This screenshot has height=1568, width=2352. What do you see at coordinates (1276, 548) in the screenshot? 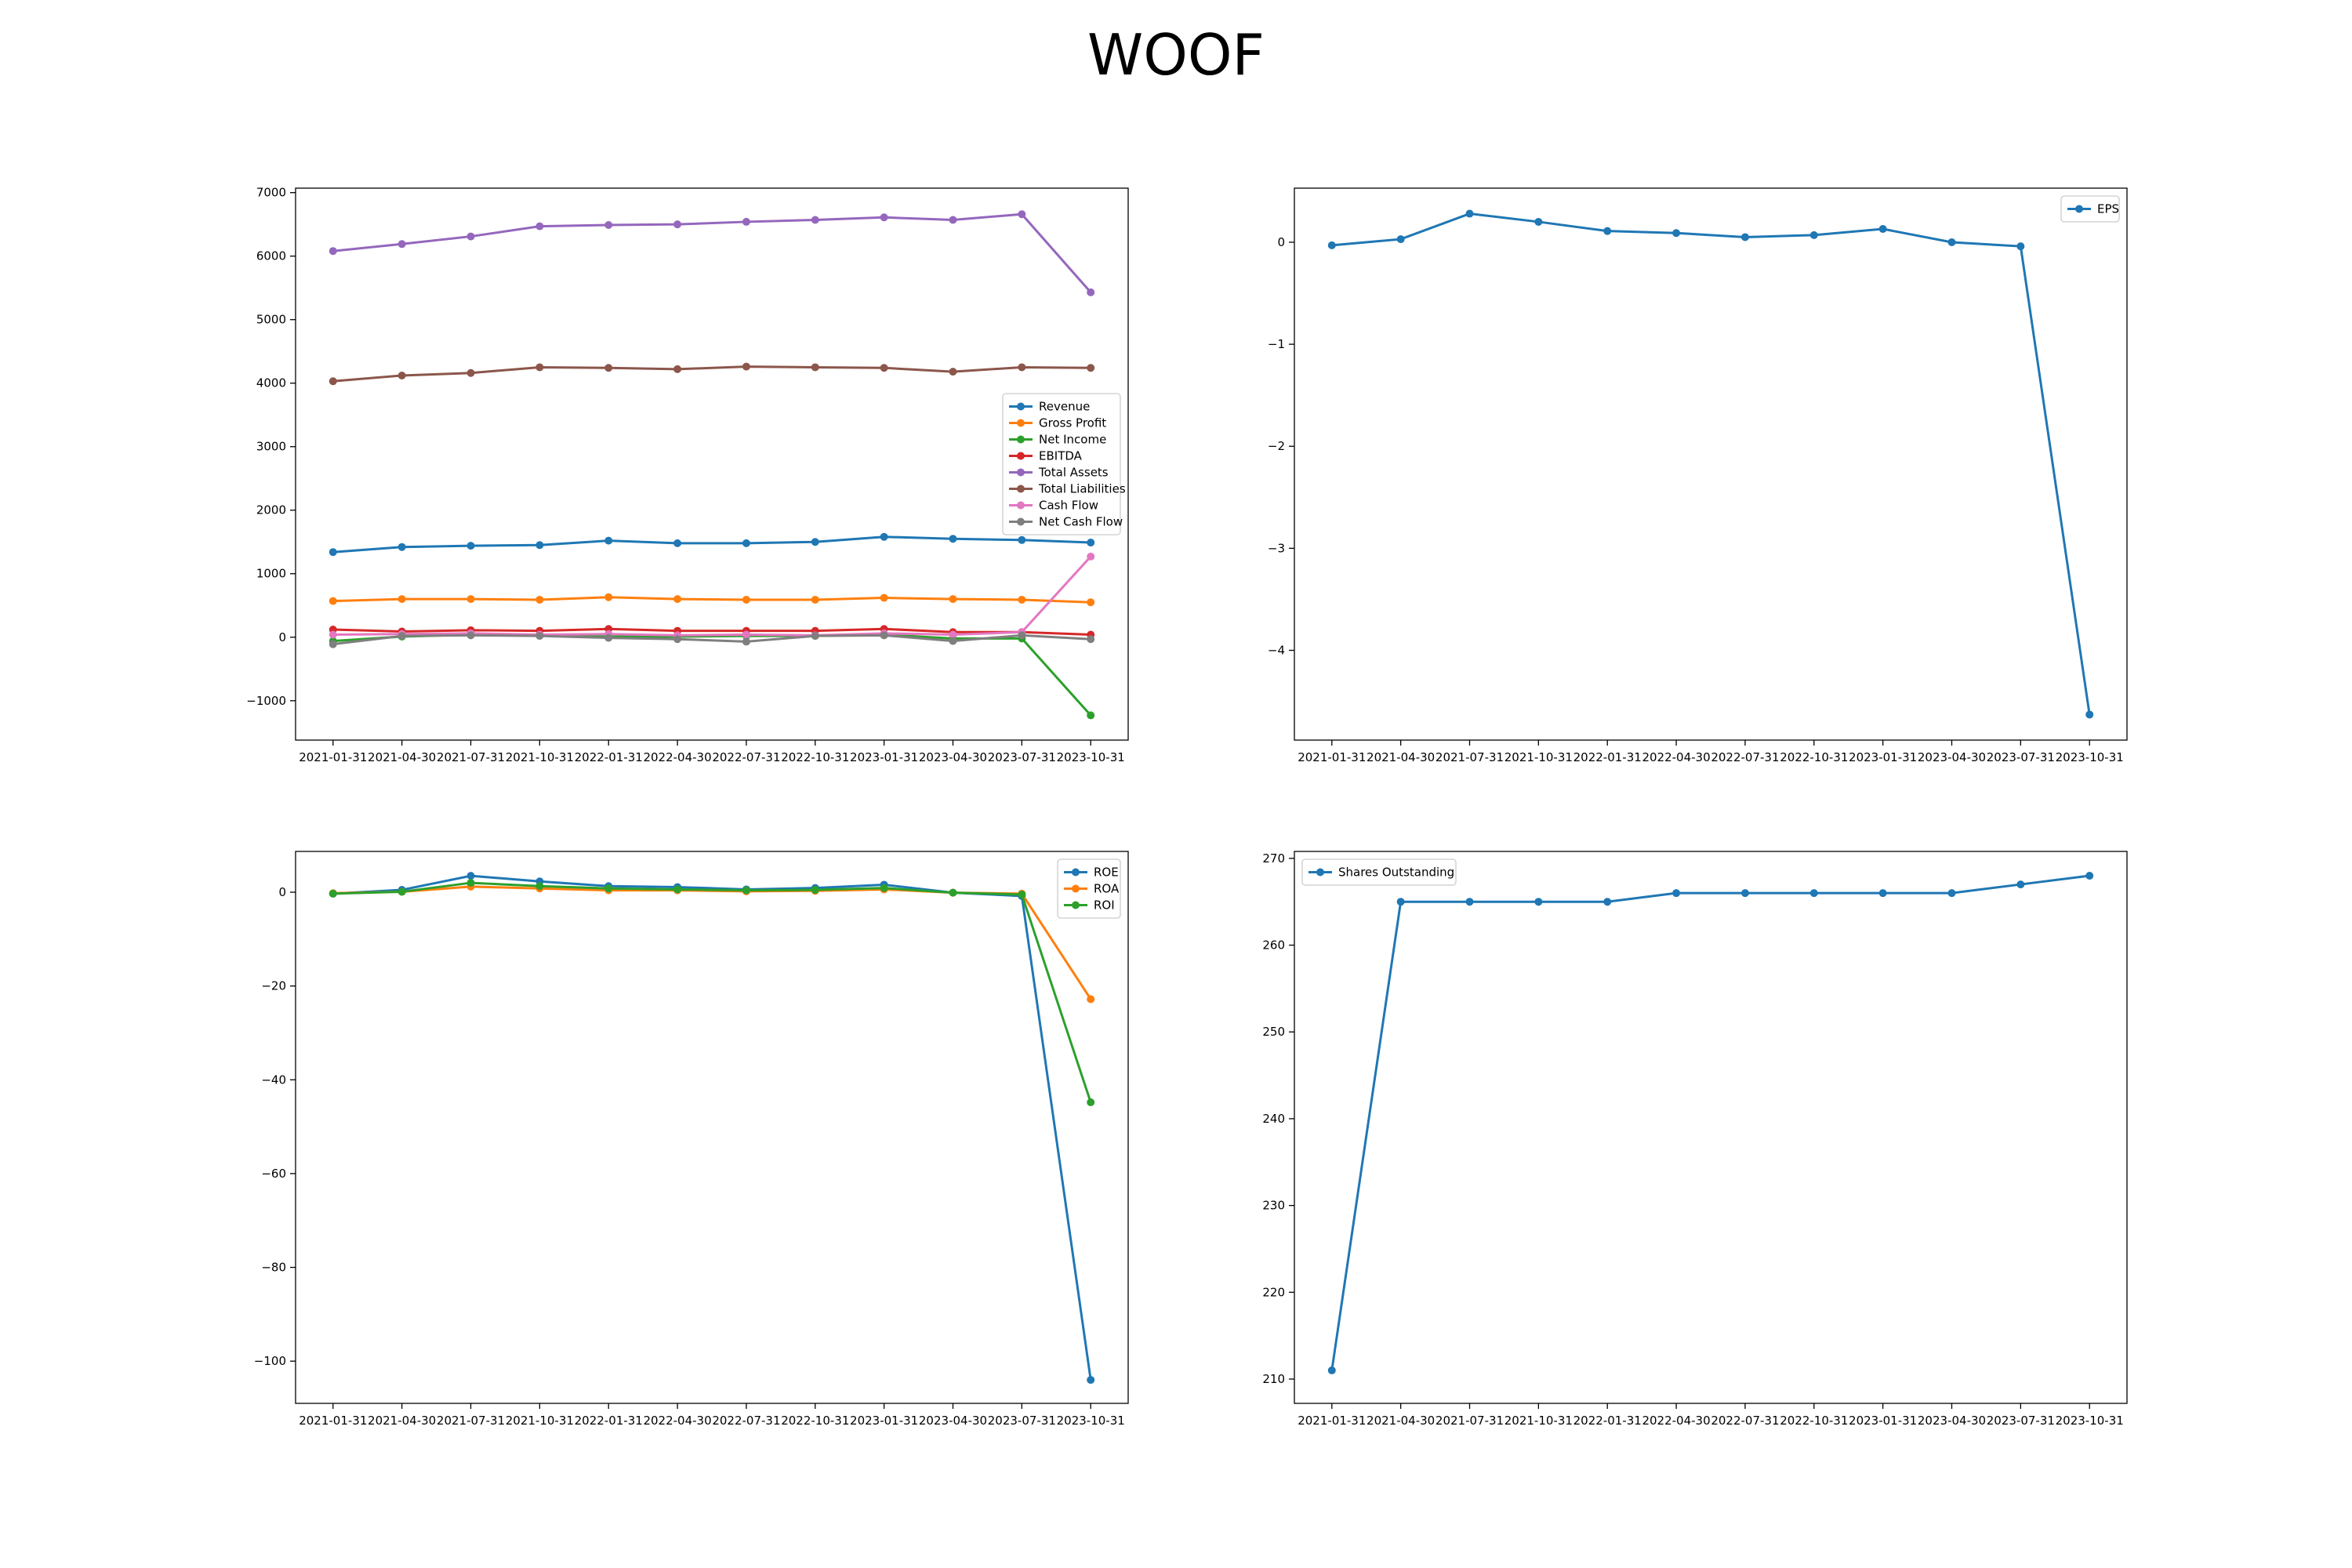
I see `y-tick-label: −3` at bounding box center [1276, 548].